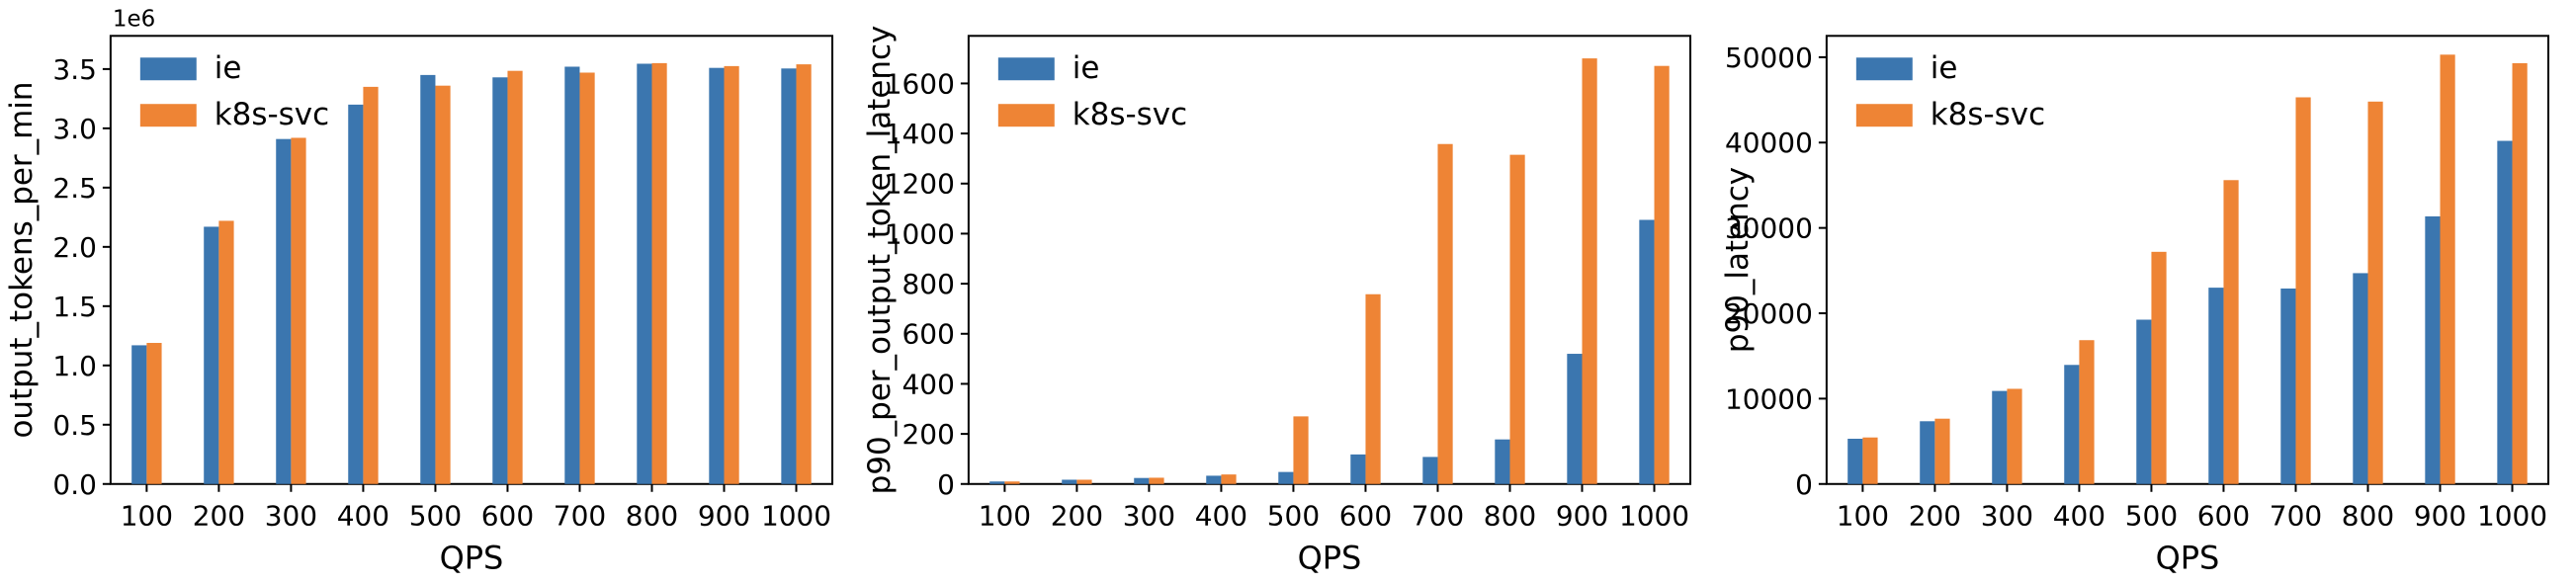 Image resolution: width=2576 pixels, height=585 pixels. Describe the element at coordinates (272, 114) in the screenshot. I see `legend-label-k8s-svc: k8s-svc` at that location.